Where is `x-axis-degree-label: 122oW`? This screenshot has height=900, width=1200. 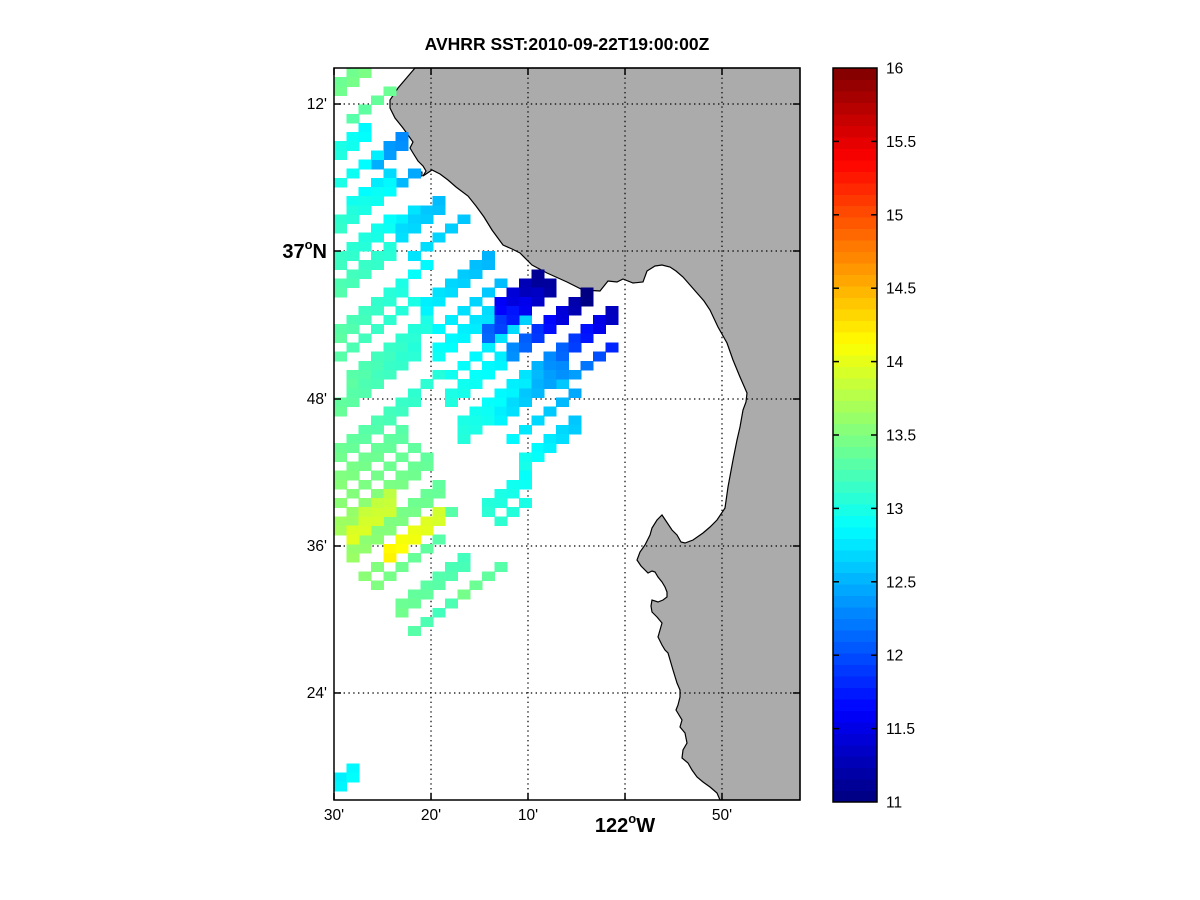
x-axis-degree-label: 122oW is located at coordinates (625, 824).